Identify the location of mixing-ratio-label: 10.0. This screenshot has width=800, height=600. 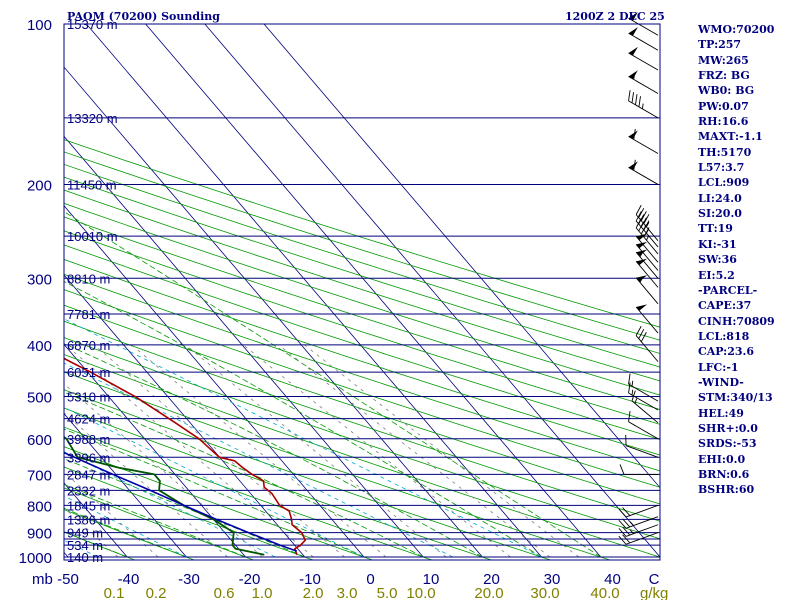
(420, 592).